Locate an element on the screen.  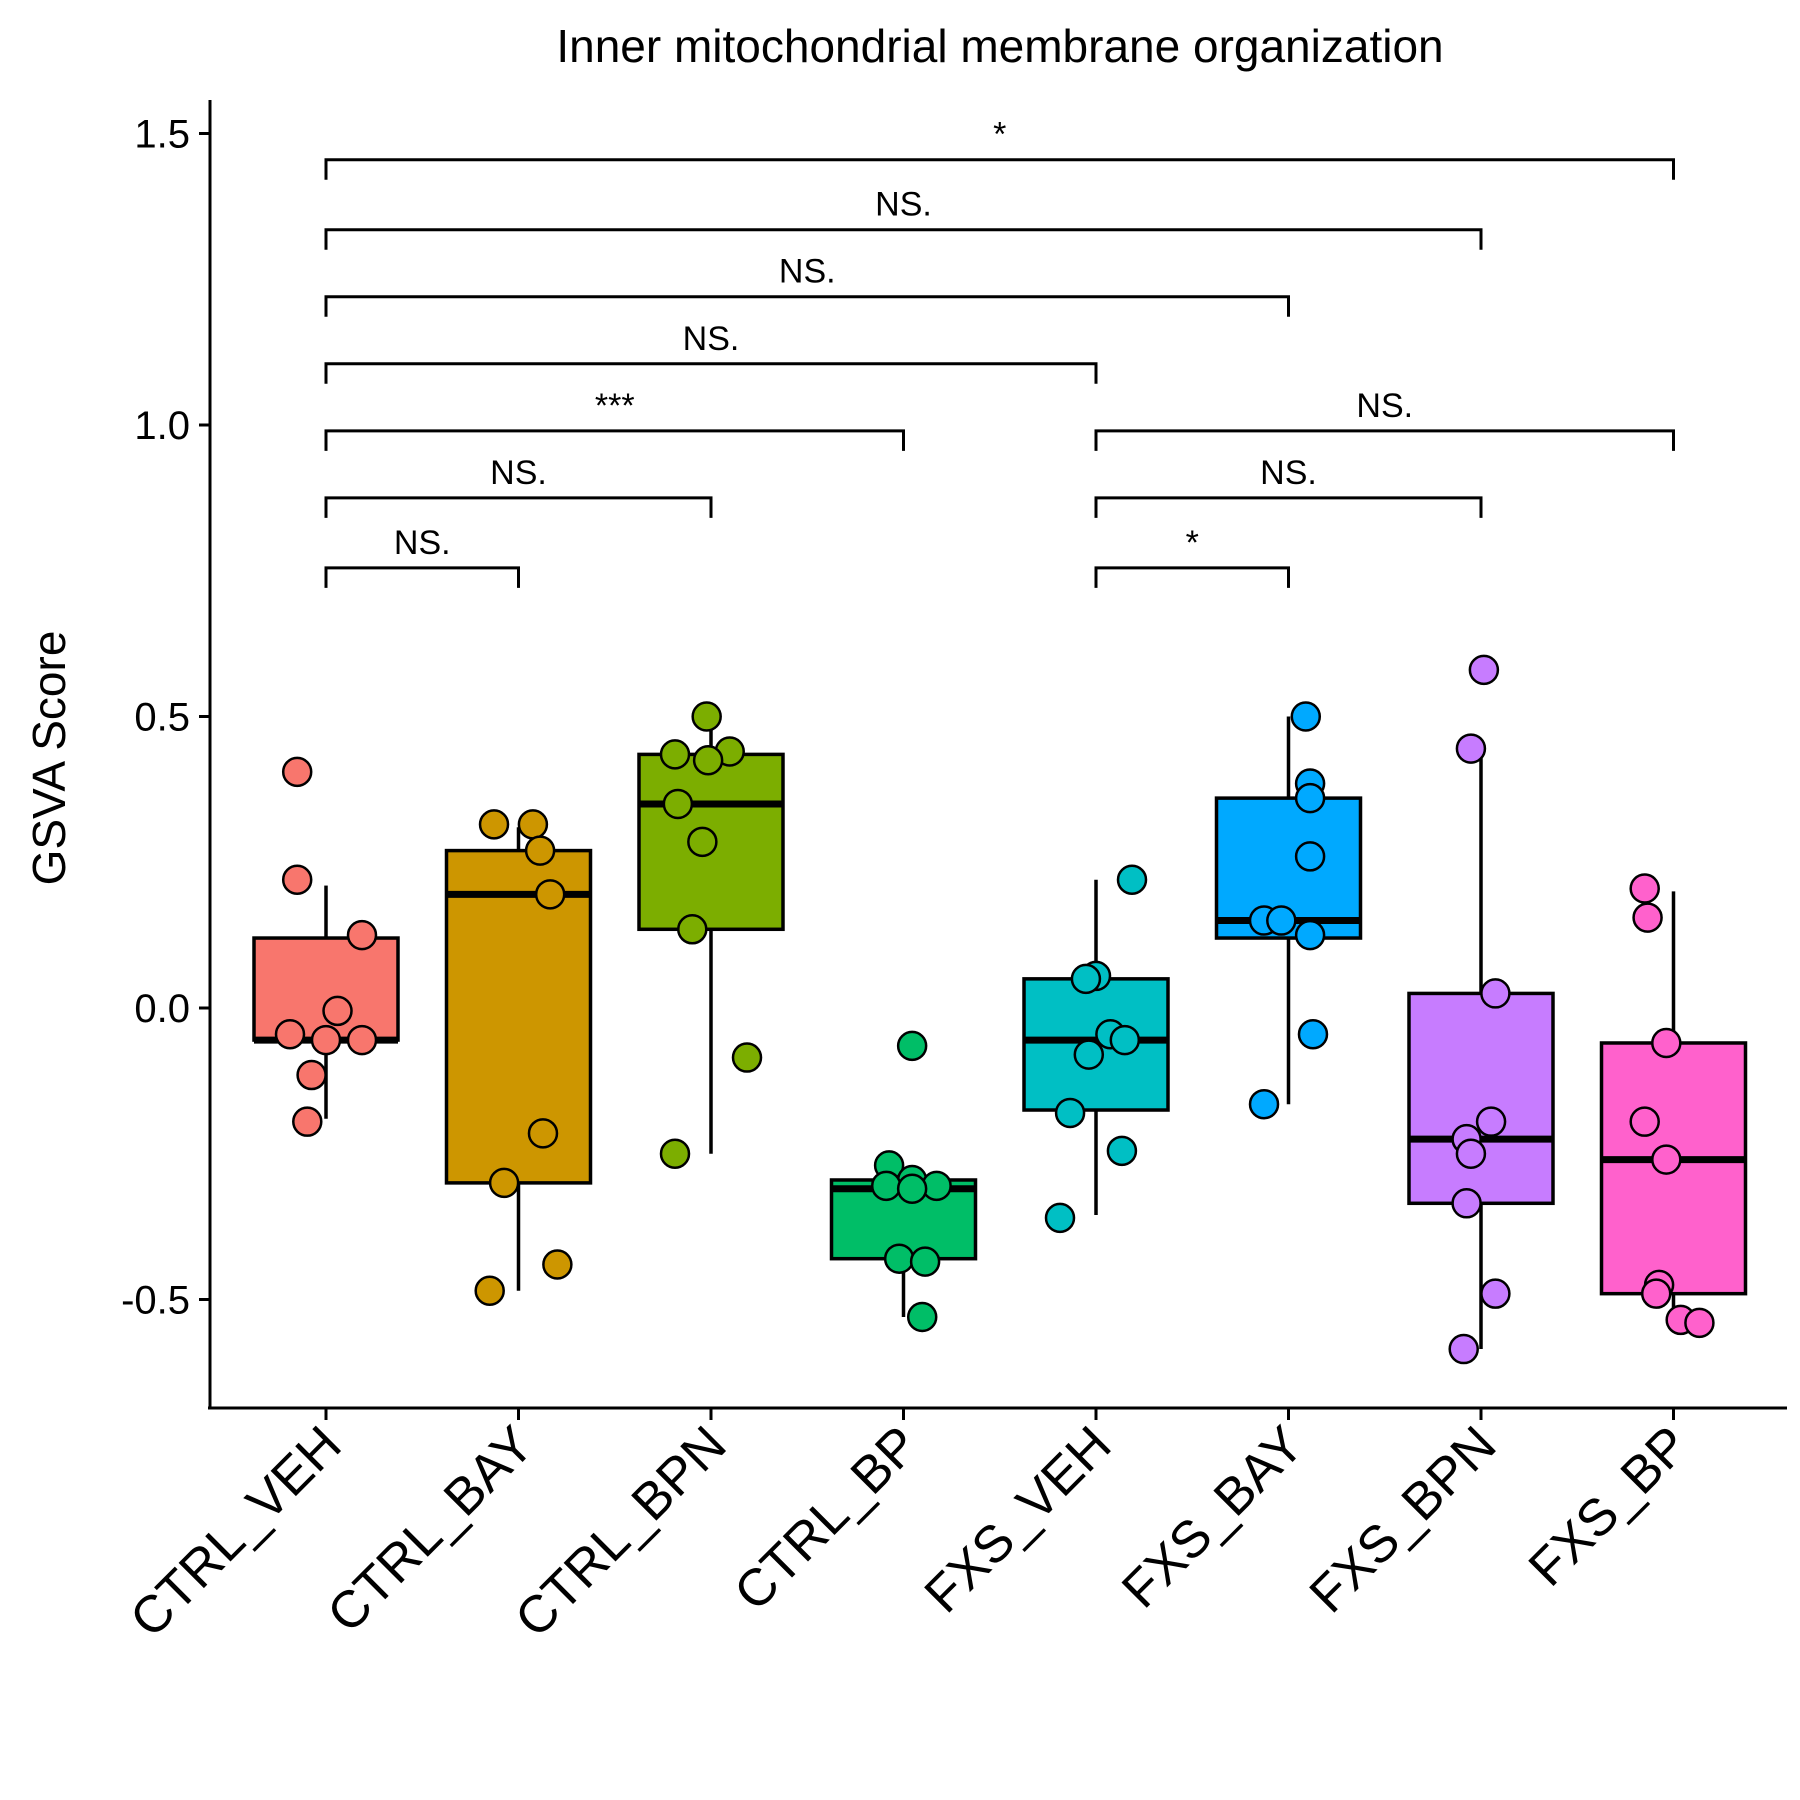
box-CTRL_BAY is located at coordinates (518, 1059).